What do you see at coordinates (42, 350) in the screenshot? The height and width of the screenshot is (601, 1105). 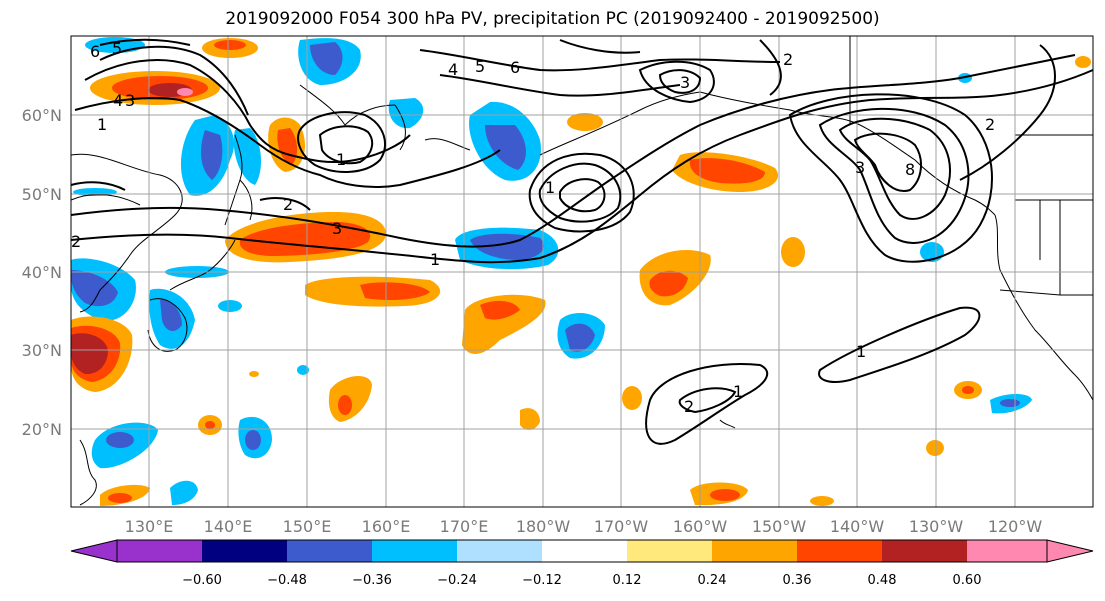 I see `lat-label: 30°N` at bounding box center [42, 350].